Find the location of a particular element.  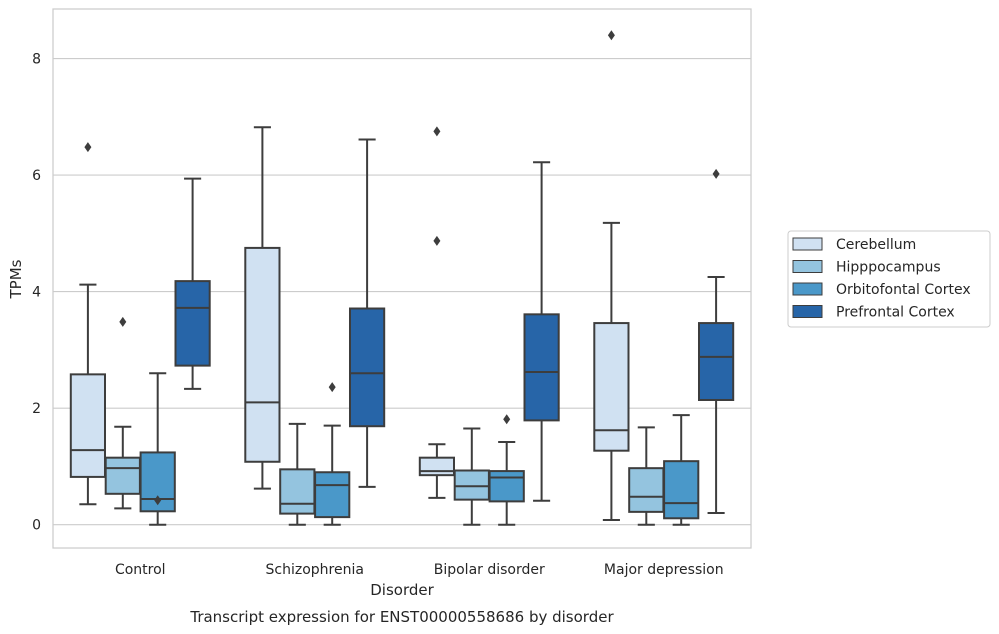

legend-frame is located at coordinates (889, 279).